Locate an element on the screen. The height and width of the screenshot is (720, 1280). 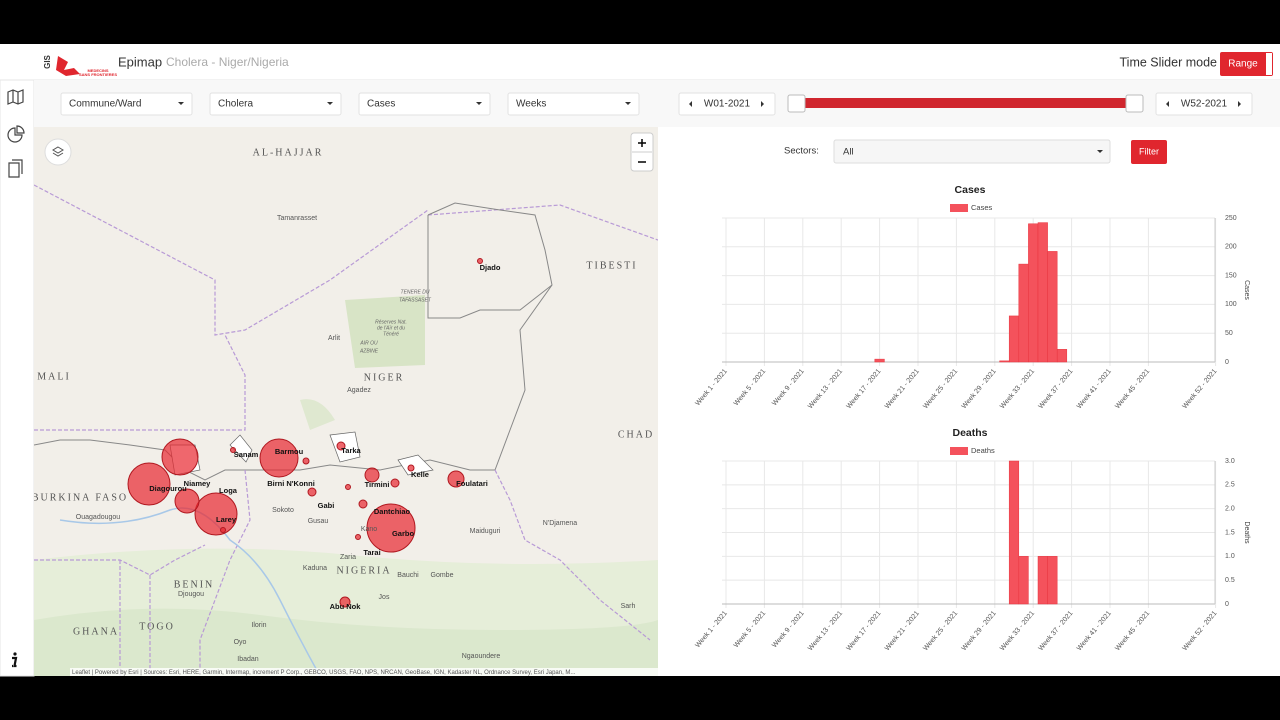
map-label: TOGO is located at coordinates (157, 626).